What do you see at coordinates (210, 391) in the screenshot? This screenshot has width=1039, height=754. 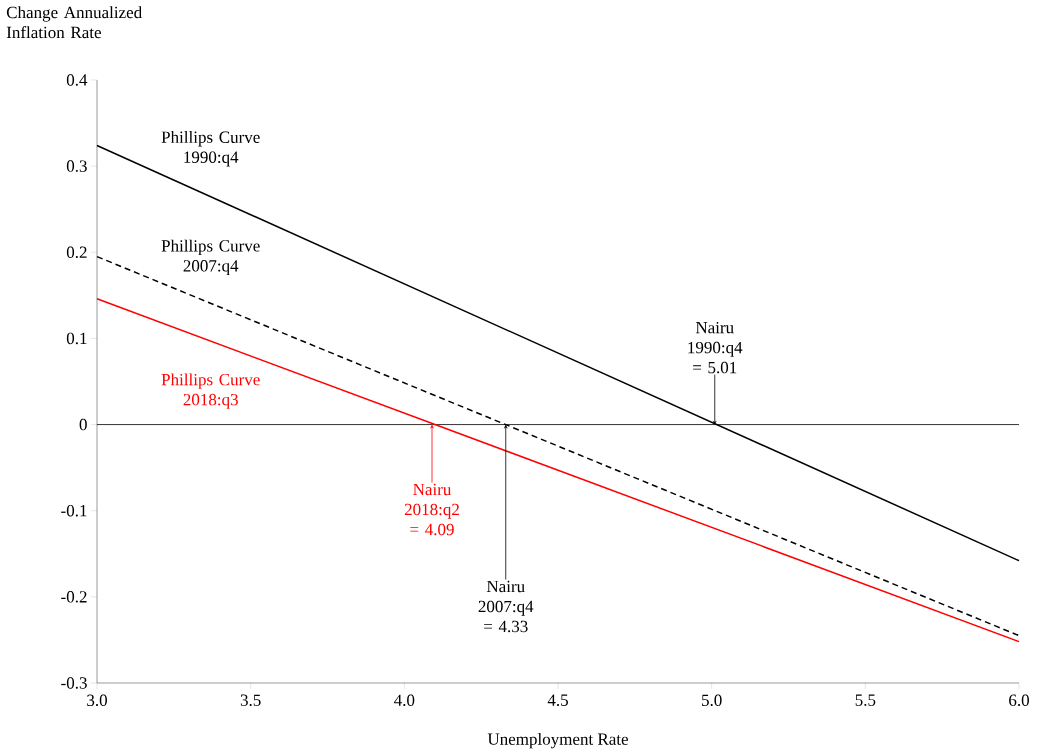 I see `series-label: Phillips Curve 2018:q3` at bounding box center [210, 391].